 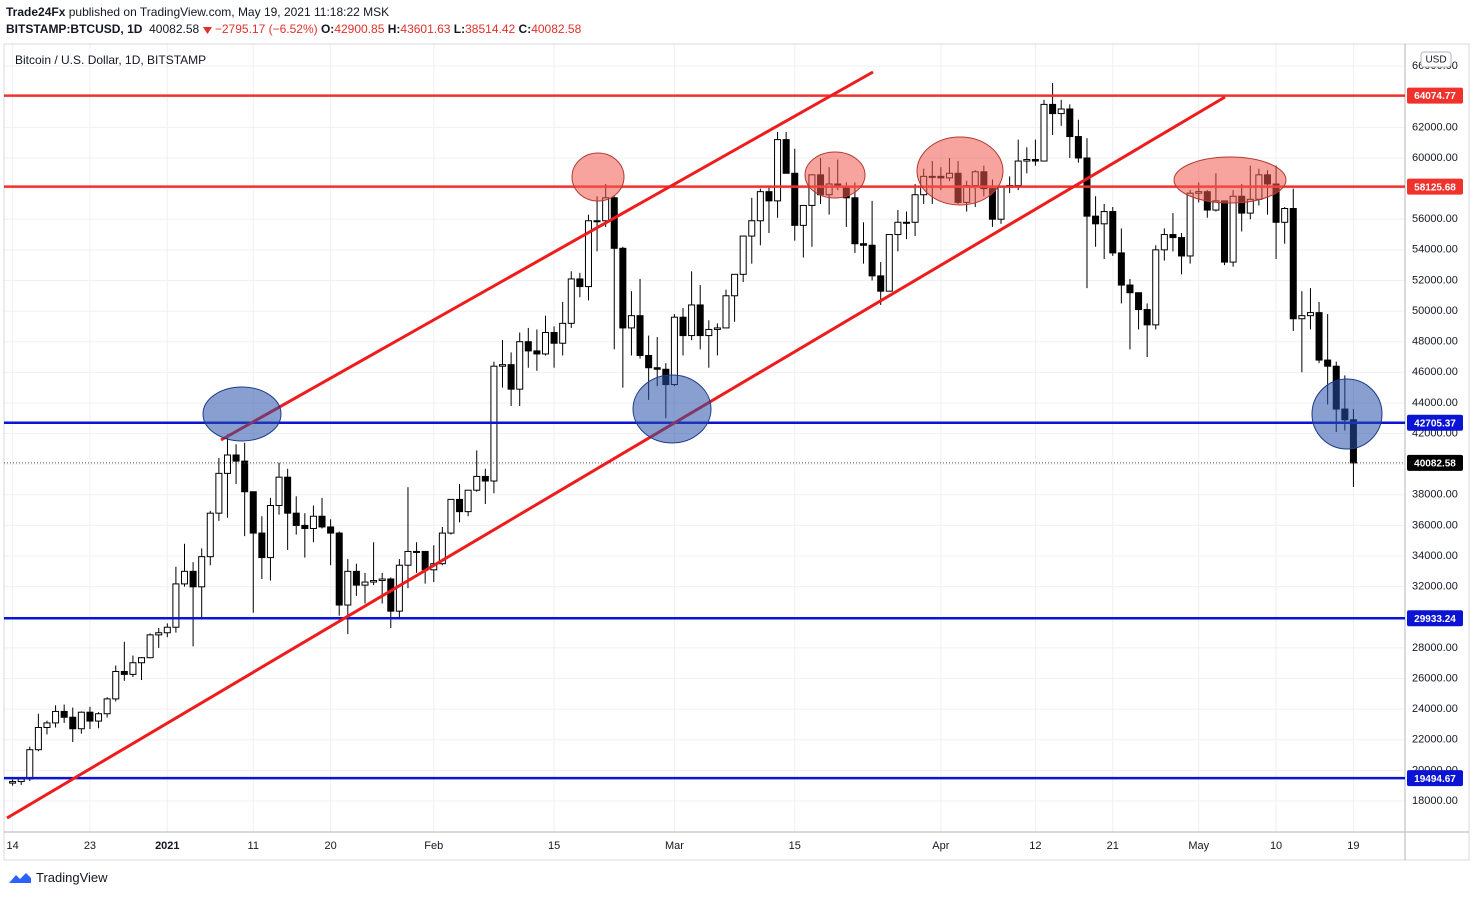 What do you see at coordinates (330, 846) in the screenshot?
I see `x-tick-label: 20` at bounding box center [330, 846].